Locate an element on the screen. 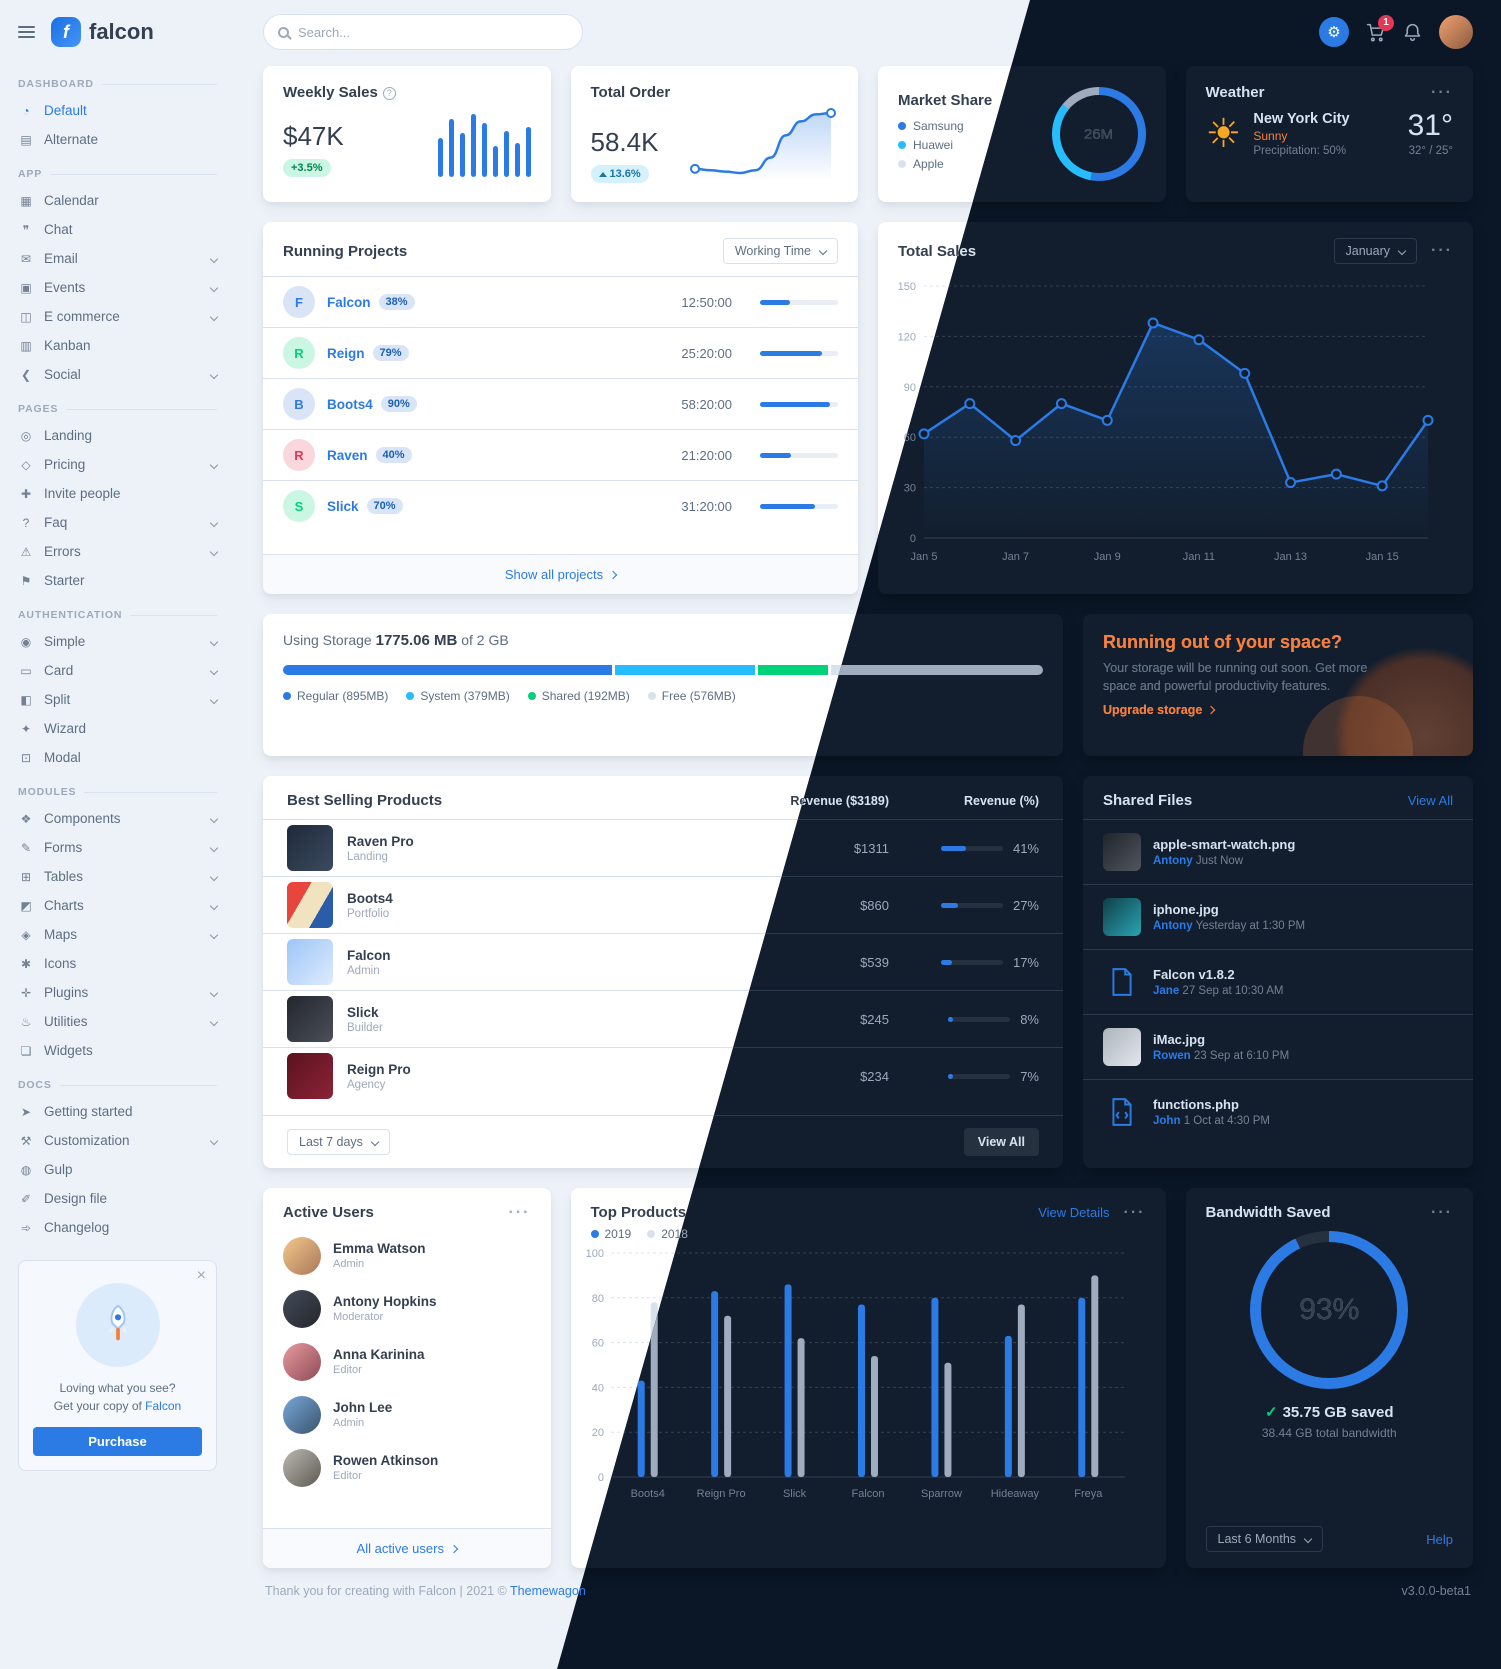  file-name-link: iMac.jpg is located at coordinates (1179, 1039).